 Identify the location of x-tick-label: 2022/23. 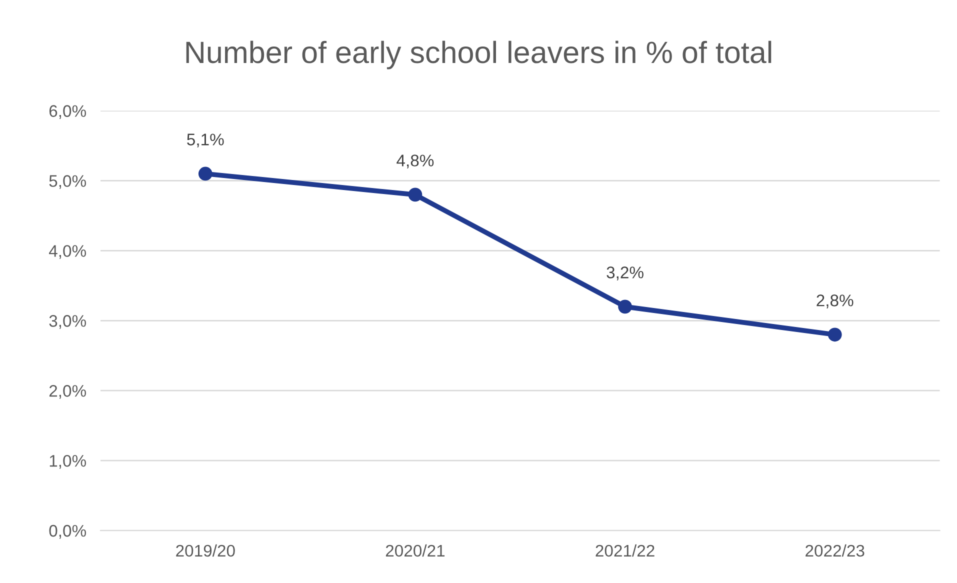
(835, 550).